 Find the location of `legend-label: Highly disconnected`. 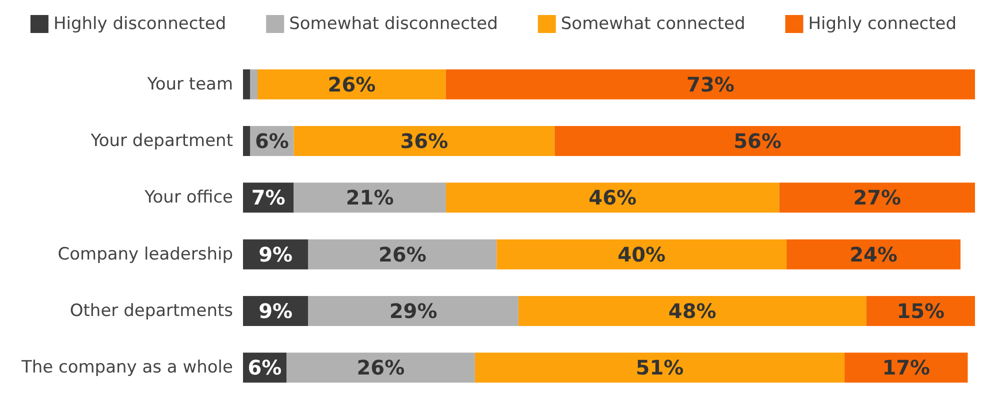

legend-label: Highly disconnected is located at coordinates (139, 24).